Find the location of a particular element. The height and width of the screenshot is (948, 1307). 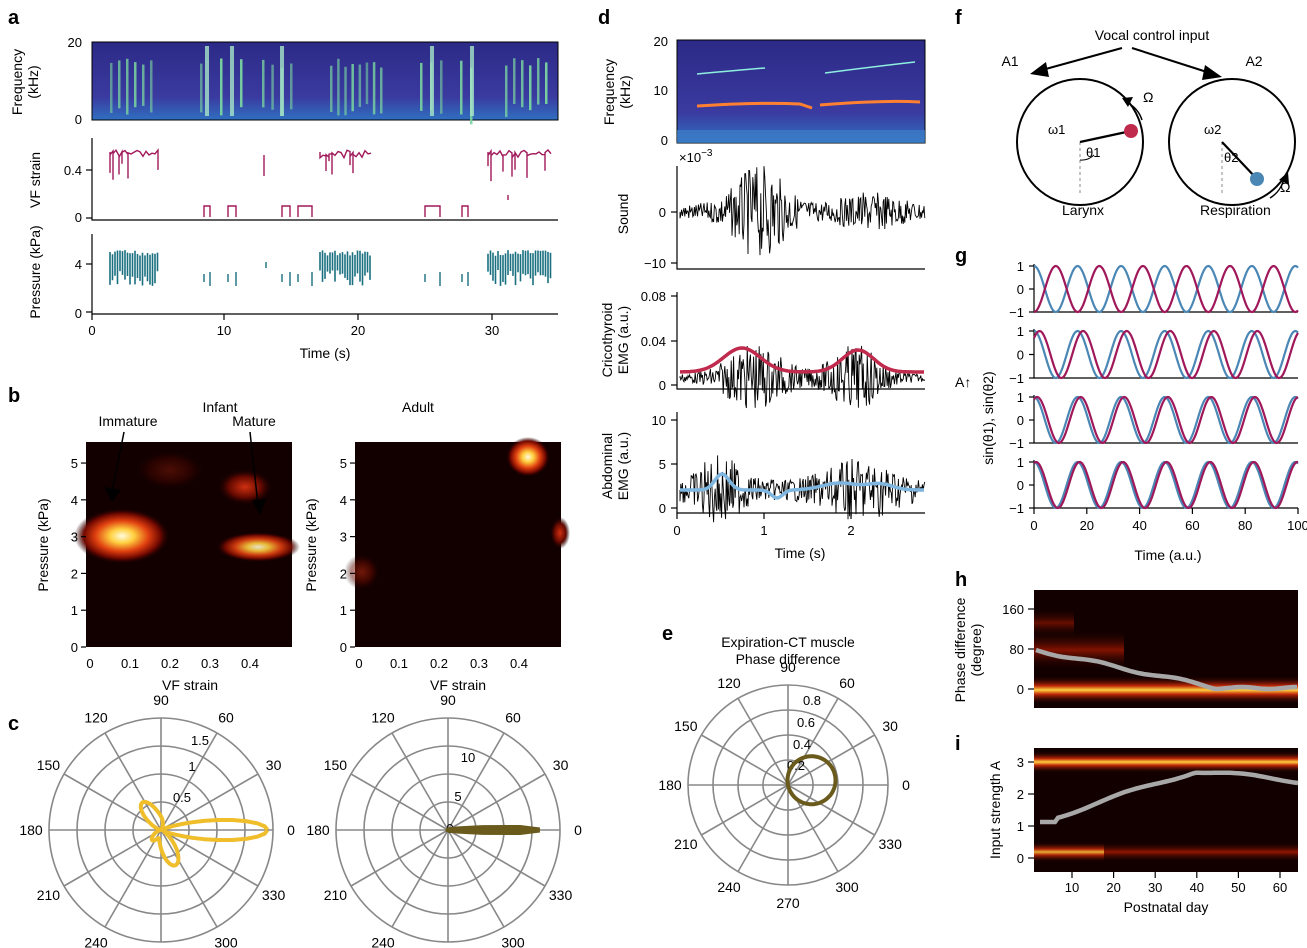

g-xlabel: Time (a.u.) is located at coordinates (1167, 555).